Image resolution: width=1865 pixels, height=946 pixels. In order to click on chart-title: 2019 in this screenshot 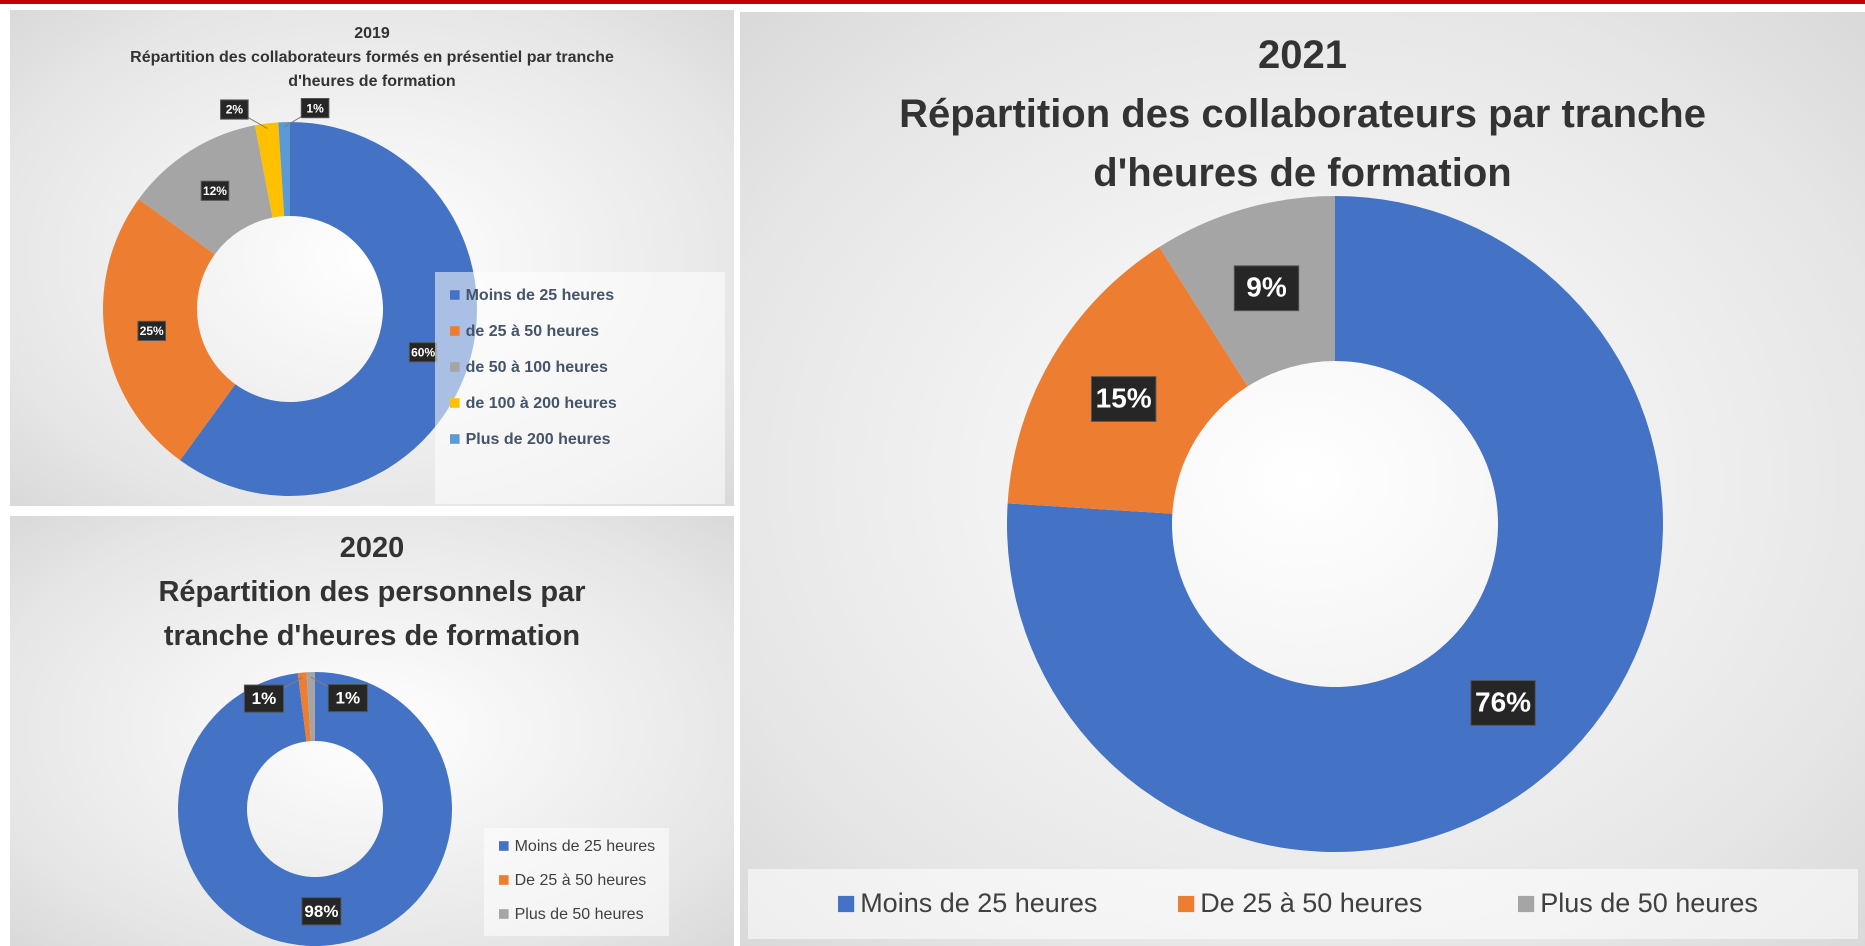, I will do `click(372, 33)`.